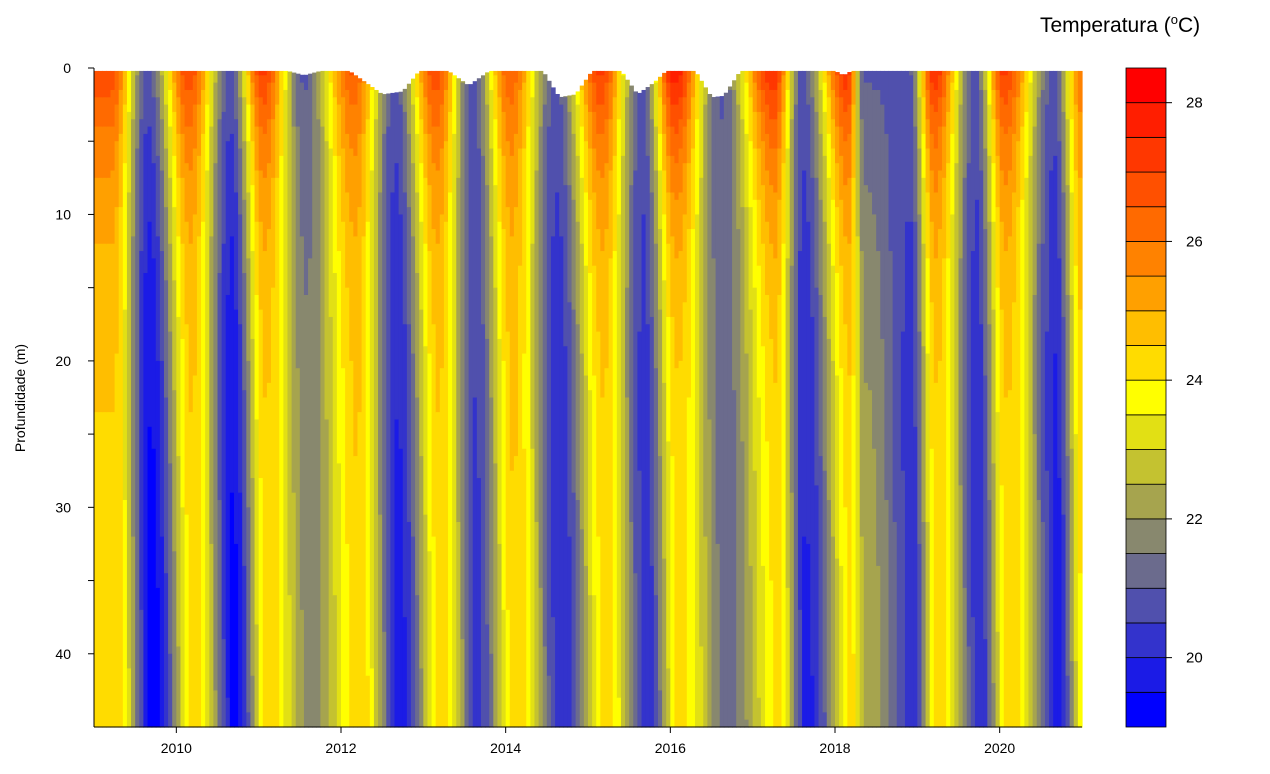 The height and width of the screenshot is (774, 1270). I want to click on x-tick-label: 2012, so click(340, 748).